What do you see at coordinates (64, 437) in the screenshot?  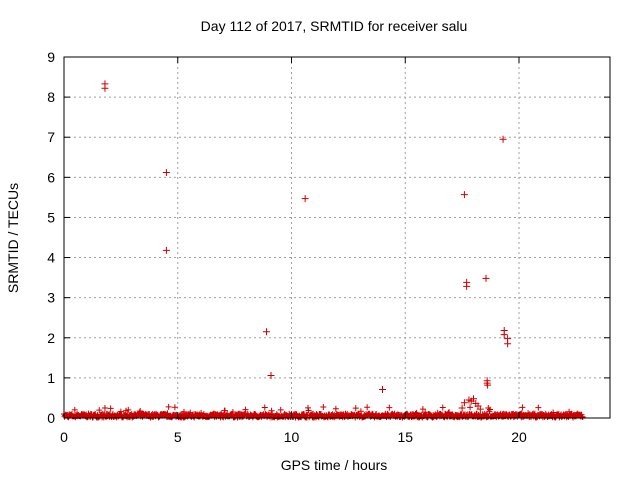 I see `x-tick-label: 0` at bounding box center [64, 437].